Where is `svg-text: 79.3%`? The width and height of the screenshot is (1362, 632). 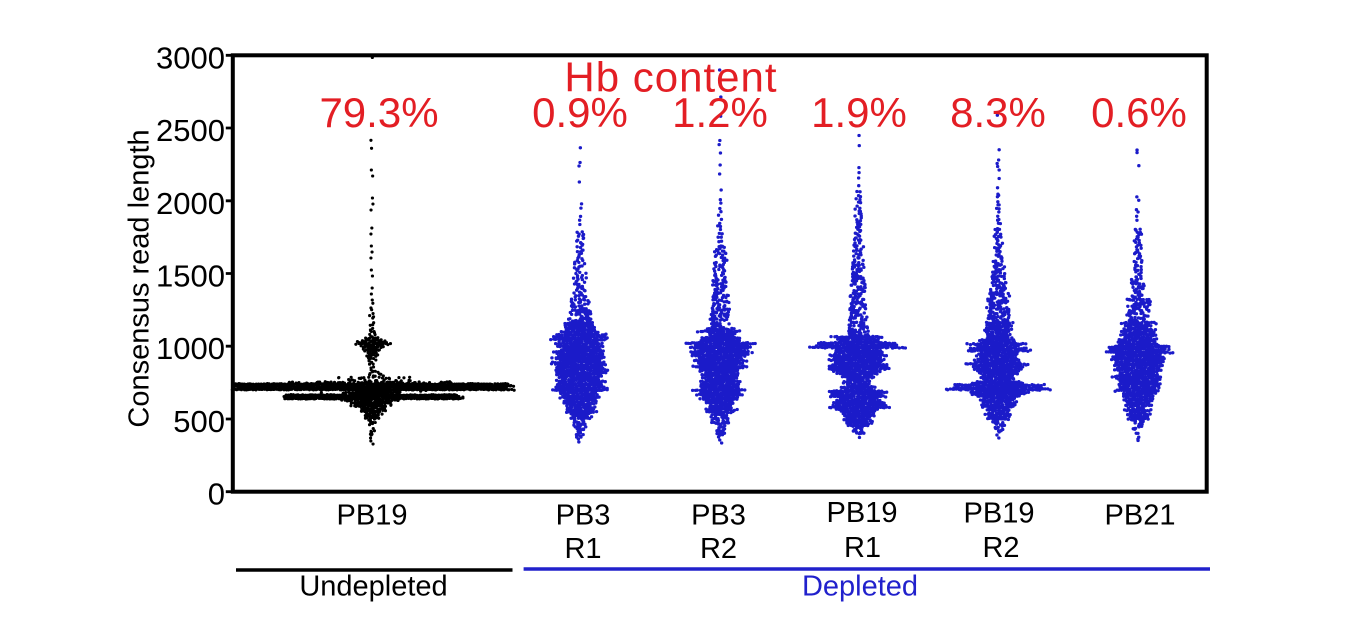
svg-text: 79.3% is located at coordinates (378, 112).